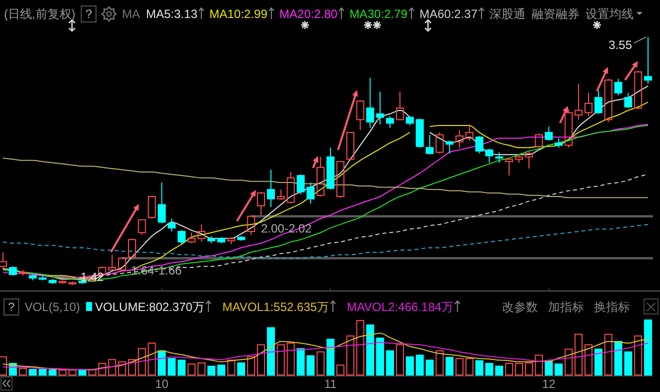 The image size is (660, 392). What do you see at coordinates (566, 307) in the screenshot?
I see `text: 加指标` at bounding box center [566, 307].